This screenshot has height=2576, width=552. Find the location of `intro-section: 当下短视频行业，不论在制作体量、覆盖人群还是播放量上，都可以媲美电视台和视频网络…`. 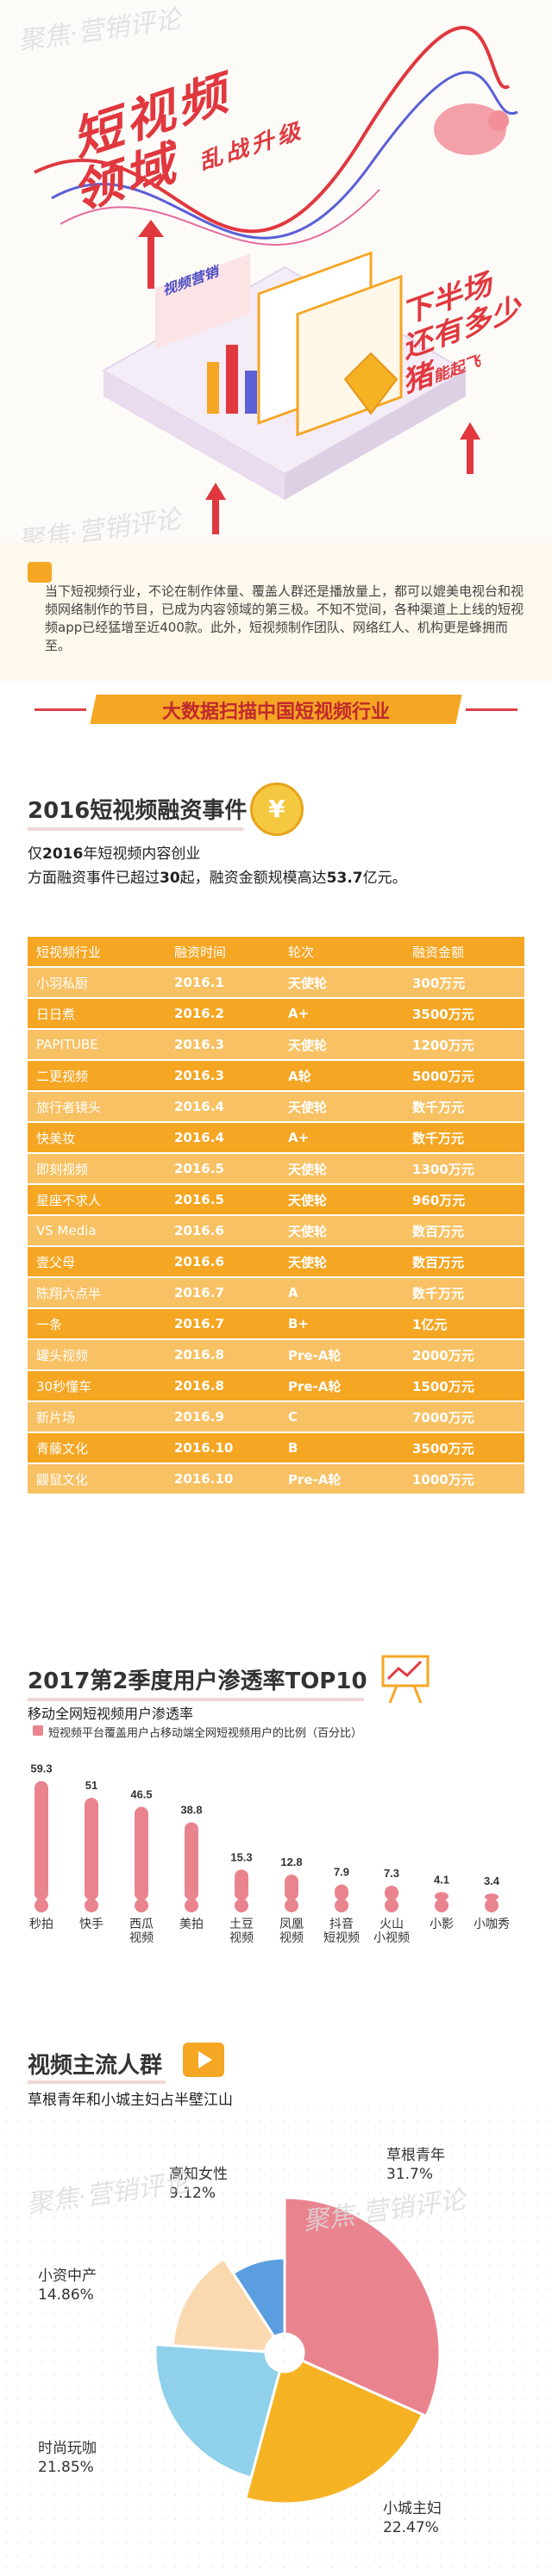

intro-section: 当下短视频行业，不论在制作体量、覆盖人群还是播放量上，都可以媲美电视台和视频网络… is located at coordinates (276, 612).